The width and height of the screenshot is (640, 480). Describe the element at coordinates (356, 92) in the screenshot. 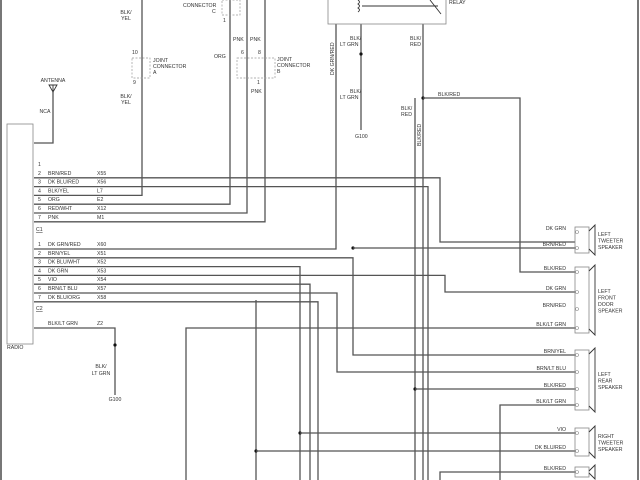

I see `wire-blk-lt-grn-2a: BLK/` at that location.